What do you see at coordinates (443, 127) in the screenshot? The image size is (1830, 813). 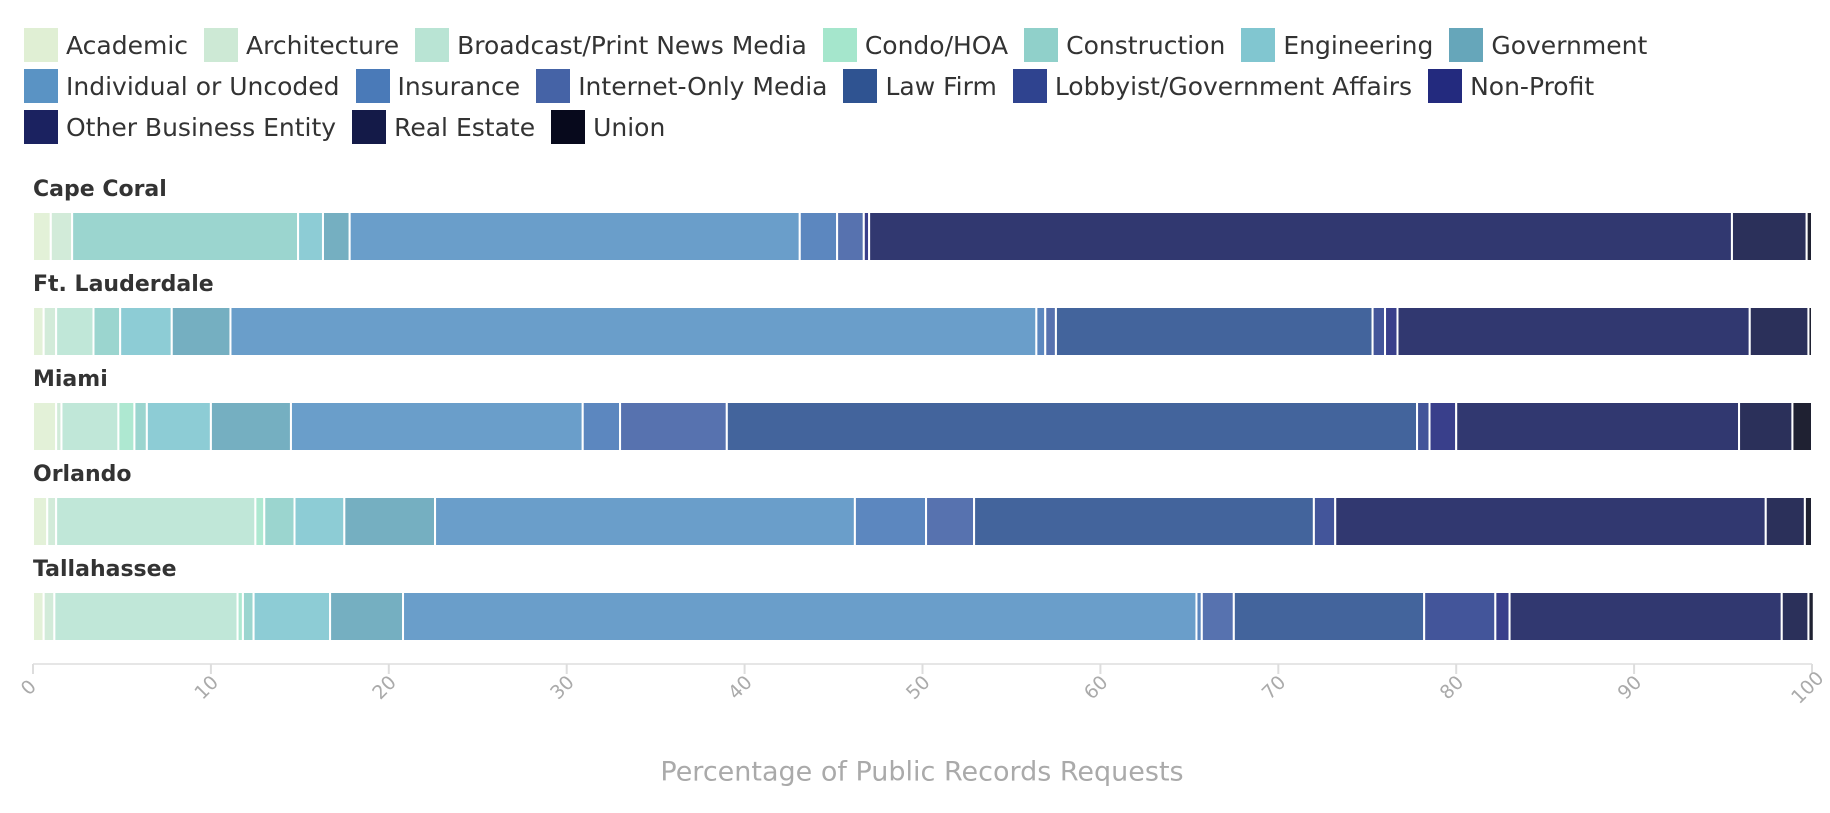 I see `legend-item: Real Estate` at bounding box center [443, 127].